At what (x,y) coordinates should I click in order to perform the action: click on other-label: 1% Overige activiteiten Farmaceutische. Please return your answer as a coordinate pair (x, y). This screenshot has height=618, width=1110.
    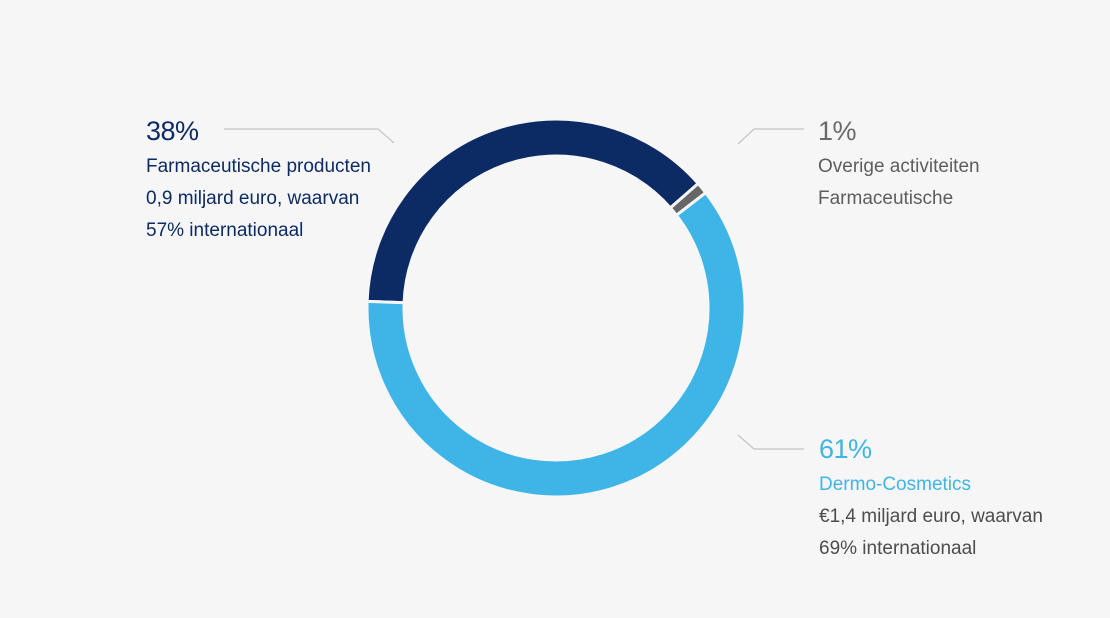
    Looking at the image, I should click on (899, 165).